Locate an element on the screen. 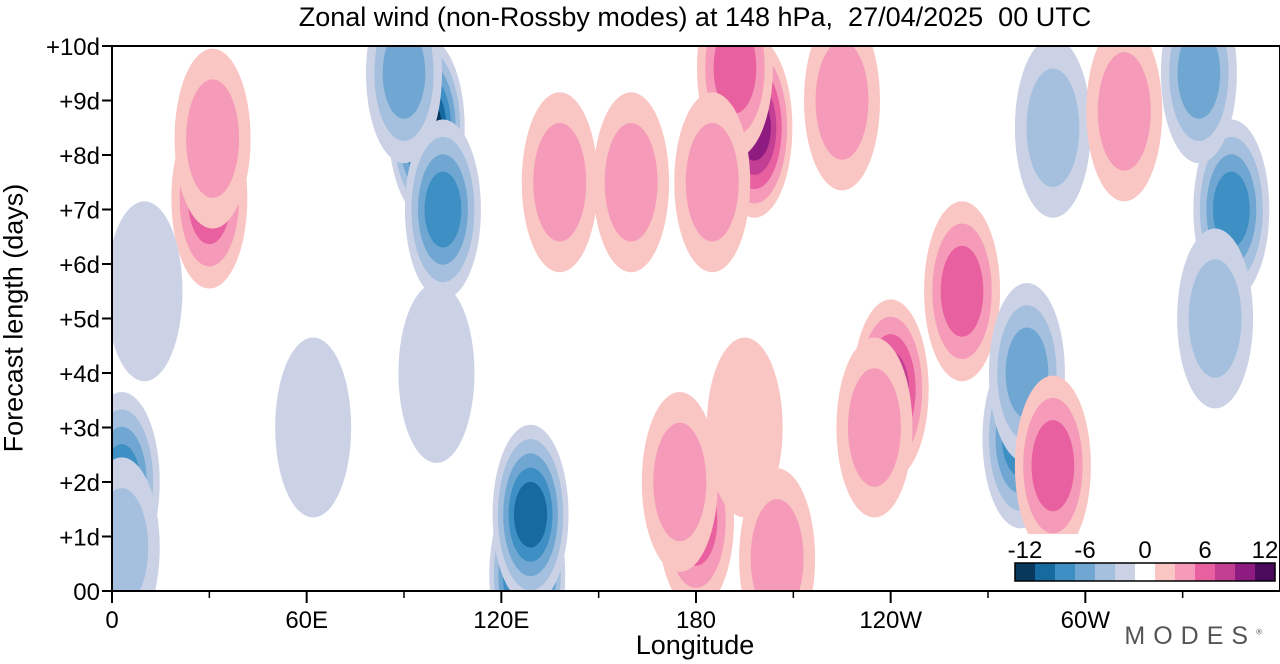  modes-logo: MODES® is located at coordinates (1193, 636).